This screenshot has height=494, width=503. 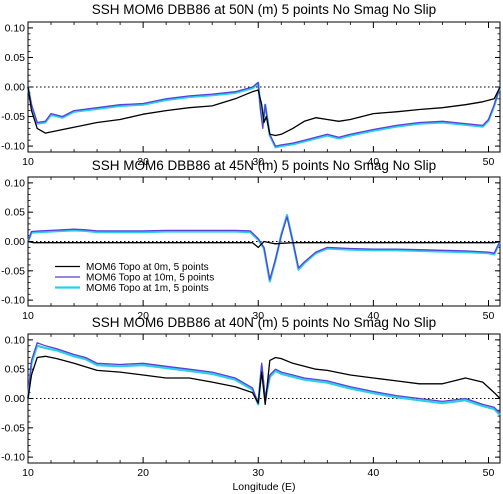 I want to click on legend-label-2: MOM6 Topo at 10m, 5 points, so click(x=150, y=278).